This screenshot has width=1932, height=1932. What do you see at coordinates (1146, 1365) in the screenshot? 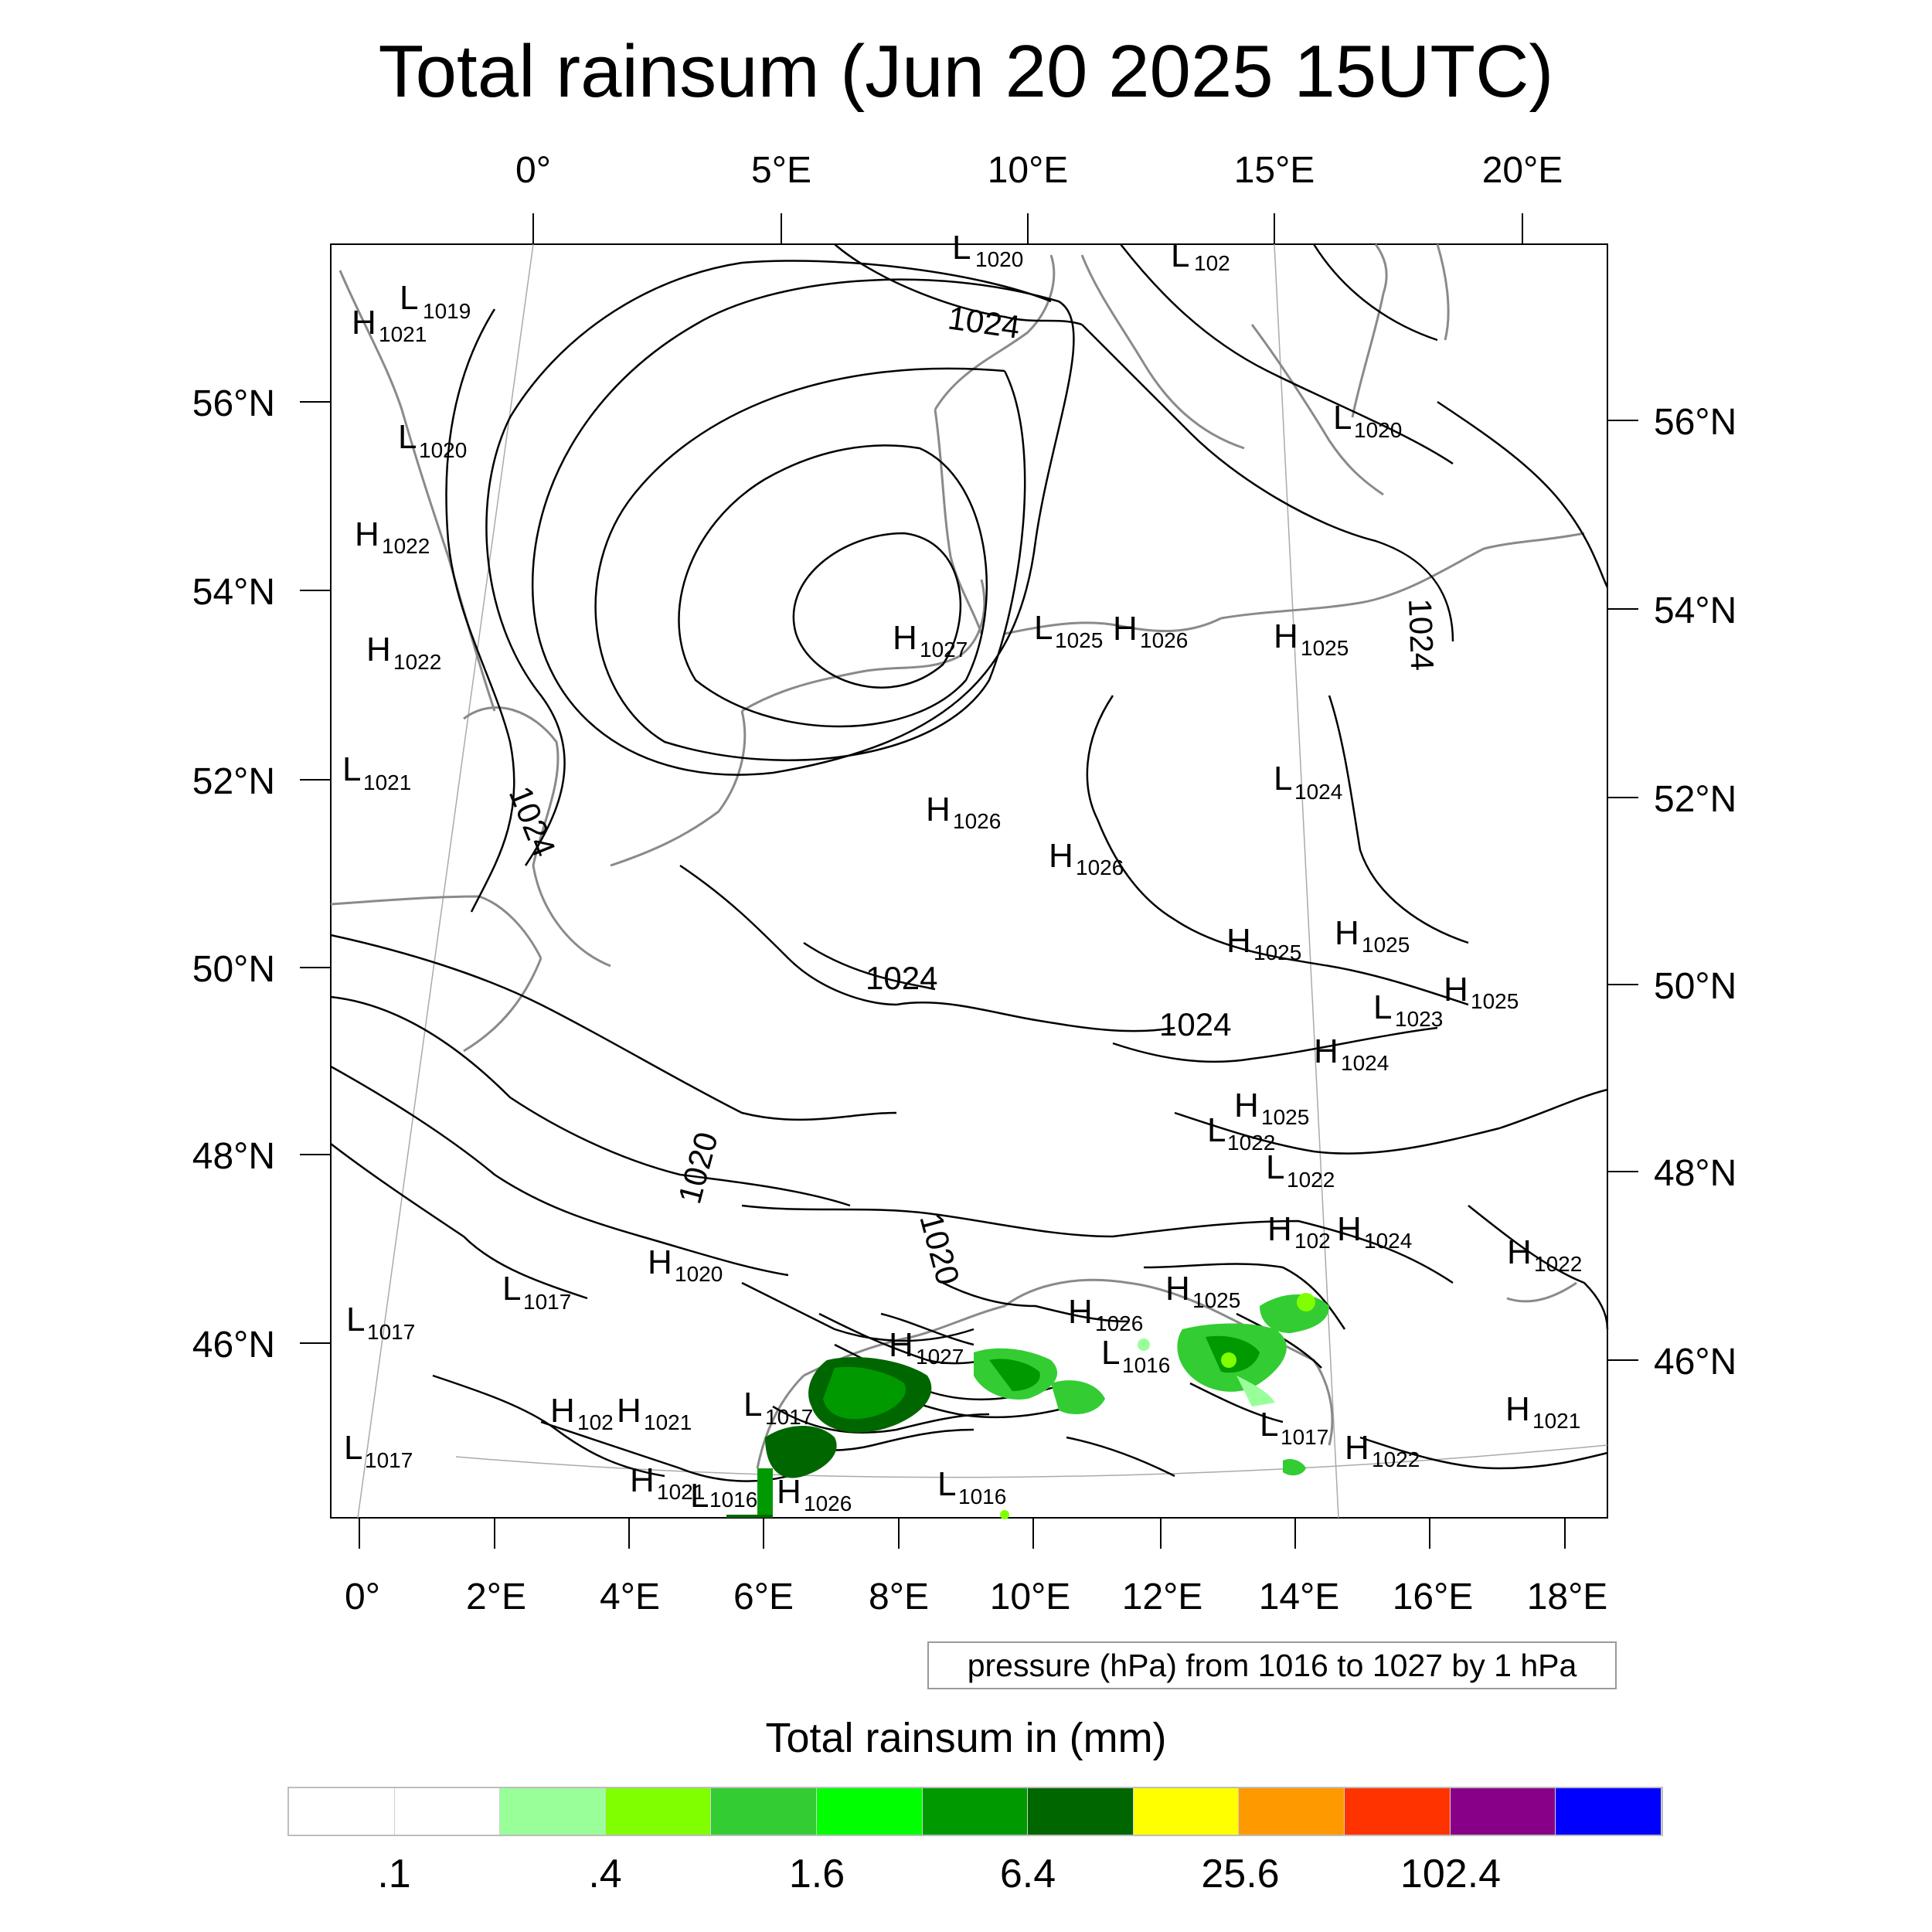
I see `svg-text: 1016` at bounding box center [1146, 1365].